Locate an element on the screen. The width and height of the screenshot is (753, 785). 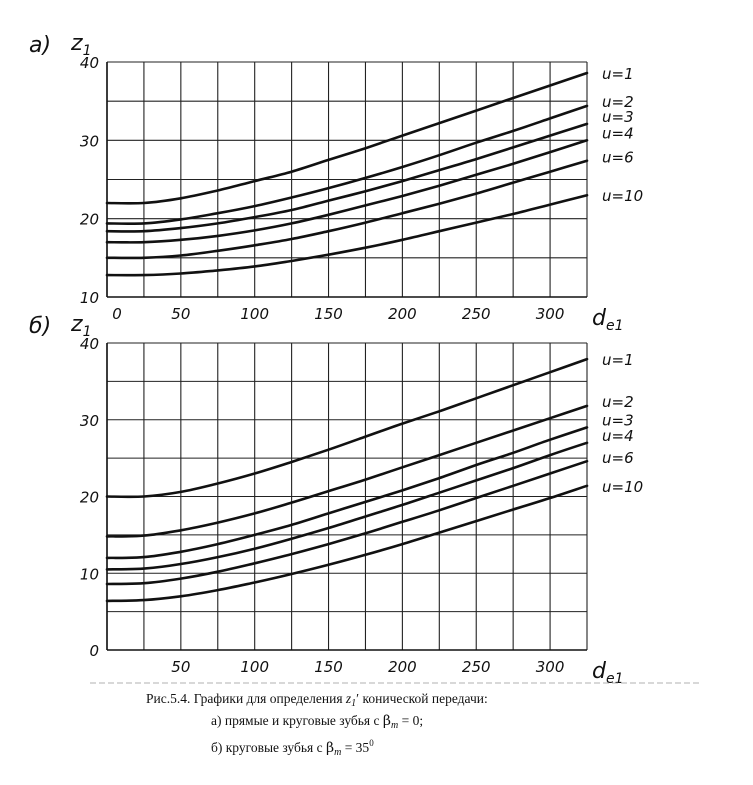
caption-line-2: а) прямые и круговые зубья с βm = 0; is located at coordinates (317, 723).